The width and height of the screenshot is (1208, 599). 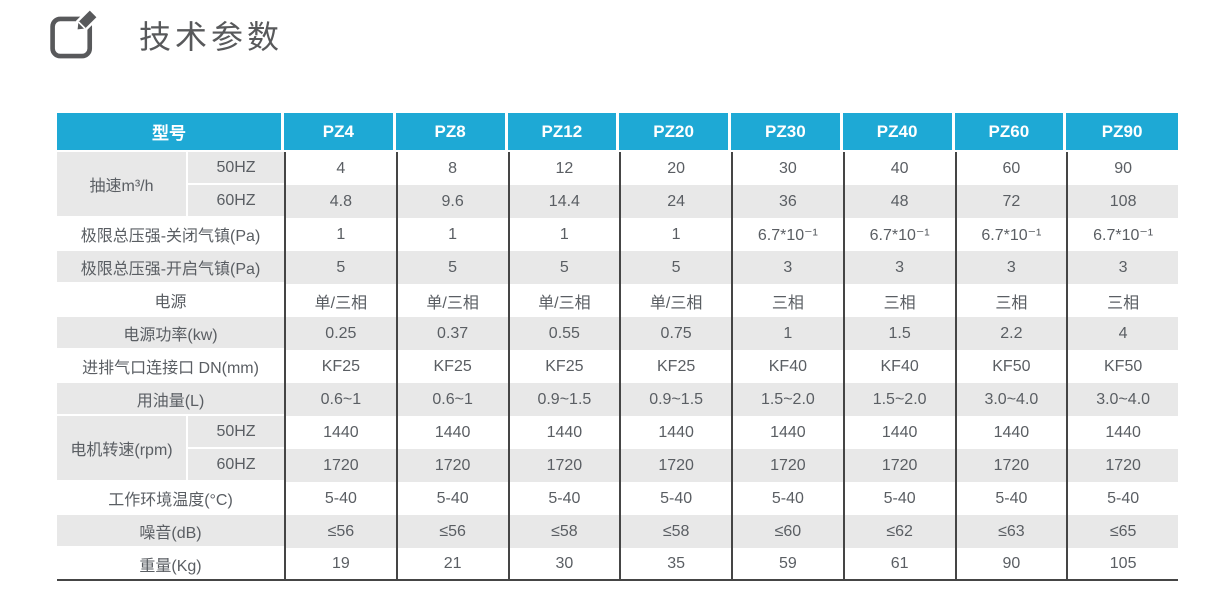 I want to click on table-row: 60HZ 4.8 9.6 14.4 24 36 48 72 108, so click(x=617, y=201).